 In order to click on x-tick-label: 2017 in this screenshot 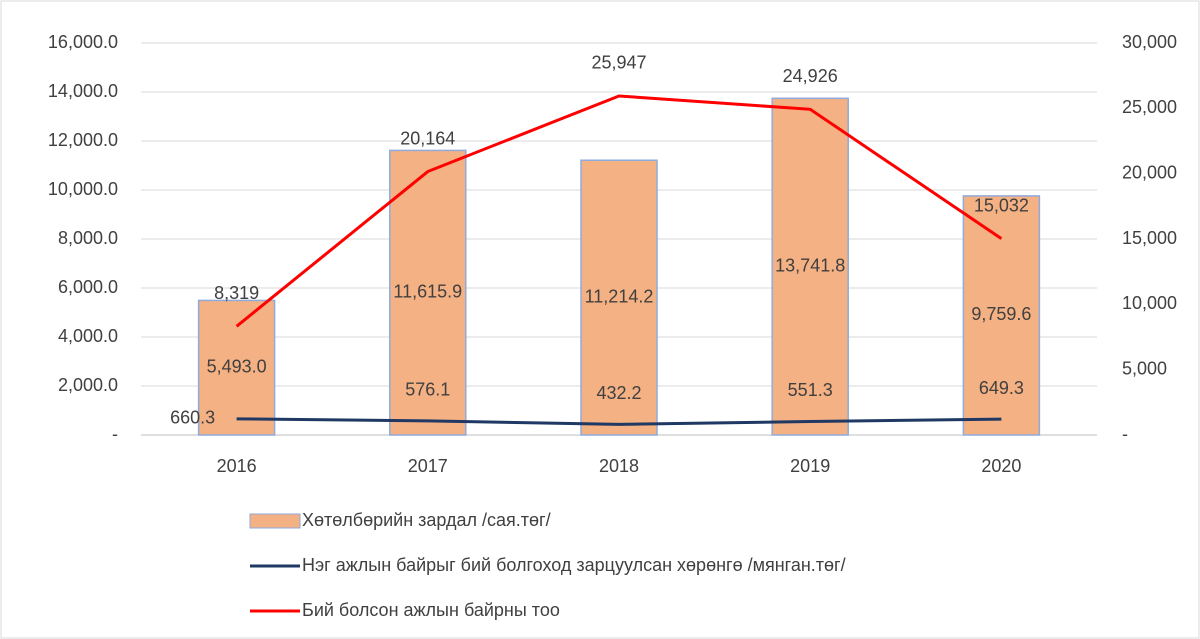, I will do `click(428, 466)`.